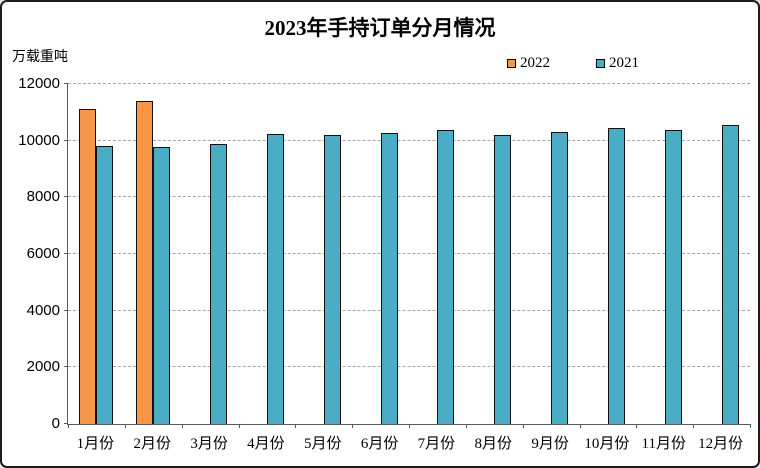  I want to click on bar-group-11月份, so click(665, 254).